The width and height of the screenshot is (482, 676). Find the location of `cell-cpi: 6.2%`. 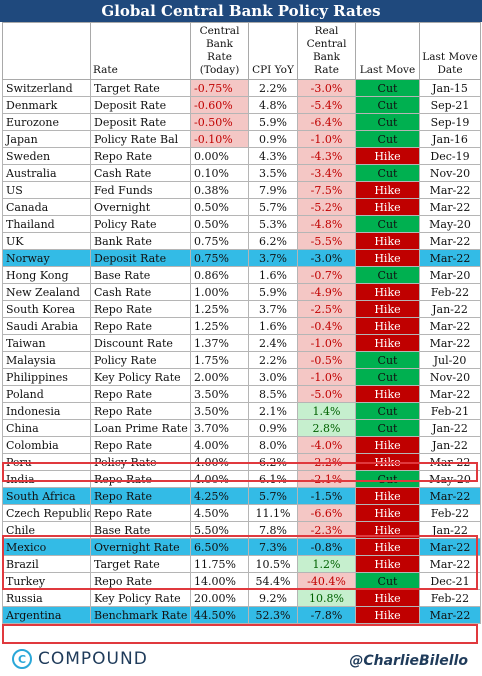

cell-cpi: 6.2% is located at coordinates (273, 462).